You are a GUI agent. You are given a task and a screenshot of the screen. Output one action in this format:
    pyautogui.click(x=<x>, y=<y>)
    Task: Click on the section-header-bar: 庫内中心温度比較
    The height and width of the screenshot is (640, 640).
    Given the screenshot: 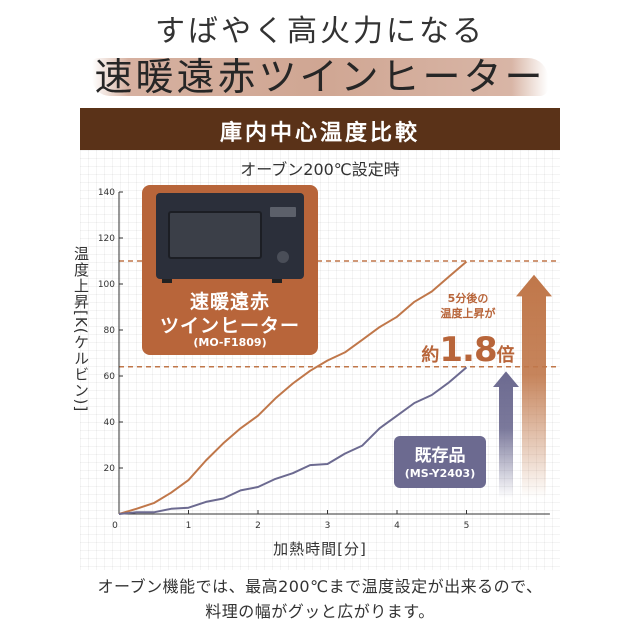 What is the action you would take?
    pyautogui.click(x=320, y=129)
    